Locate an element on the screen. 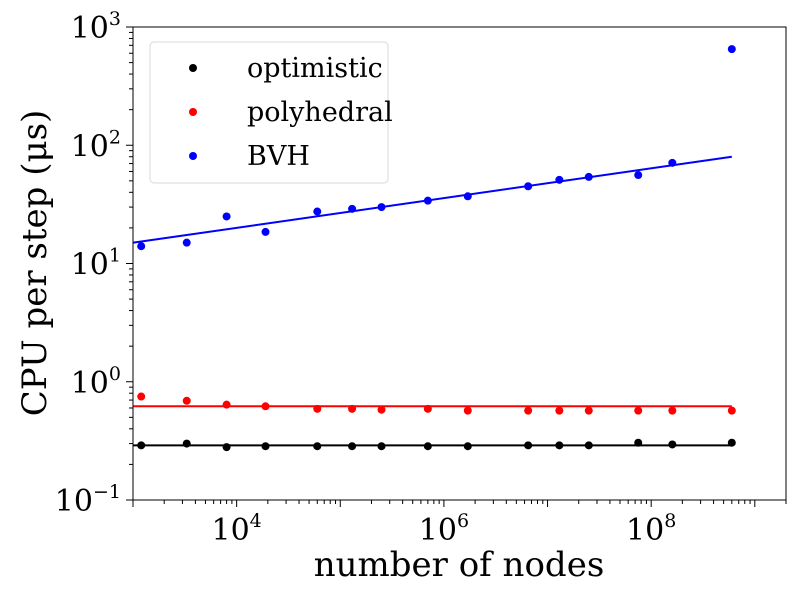  legend-label-polyhedral: polyhedral is located at coordinates (320, 112).